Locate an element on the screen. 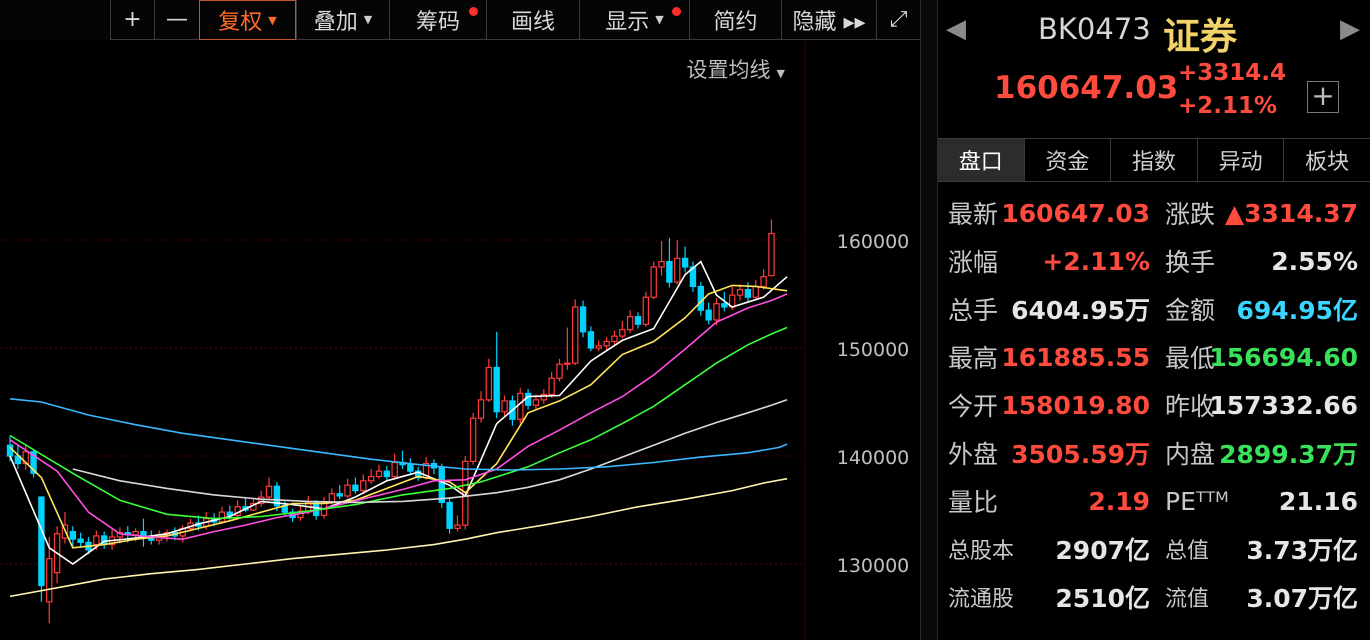  display-button: 显示 ▼ is located at coordinates (634, 20).